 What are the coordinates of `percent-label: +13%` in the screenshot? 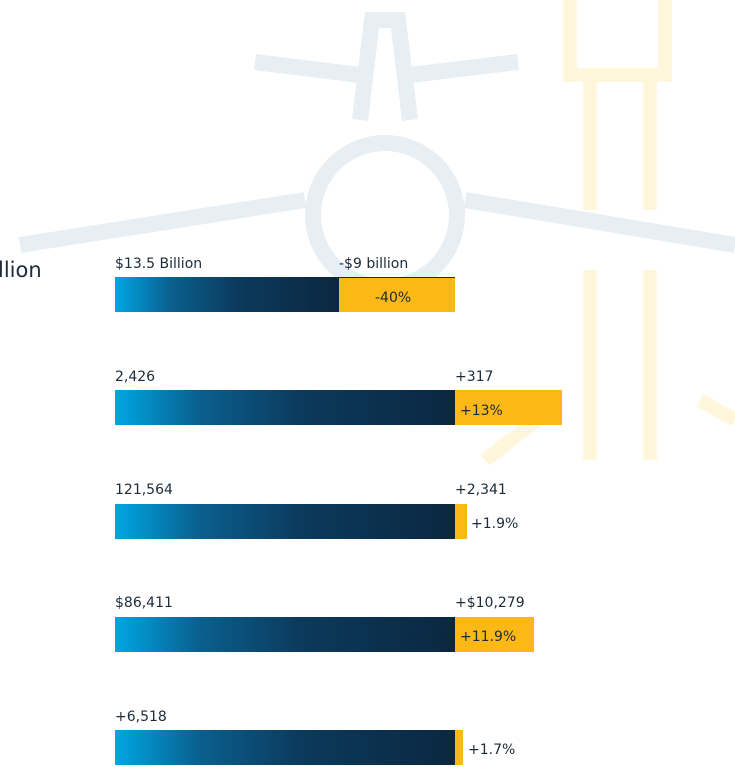 It's located at (481, 411).